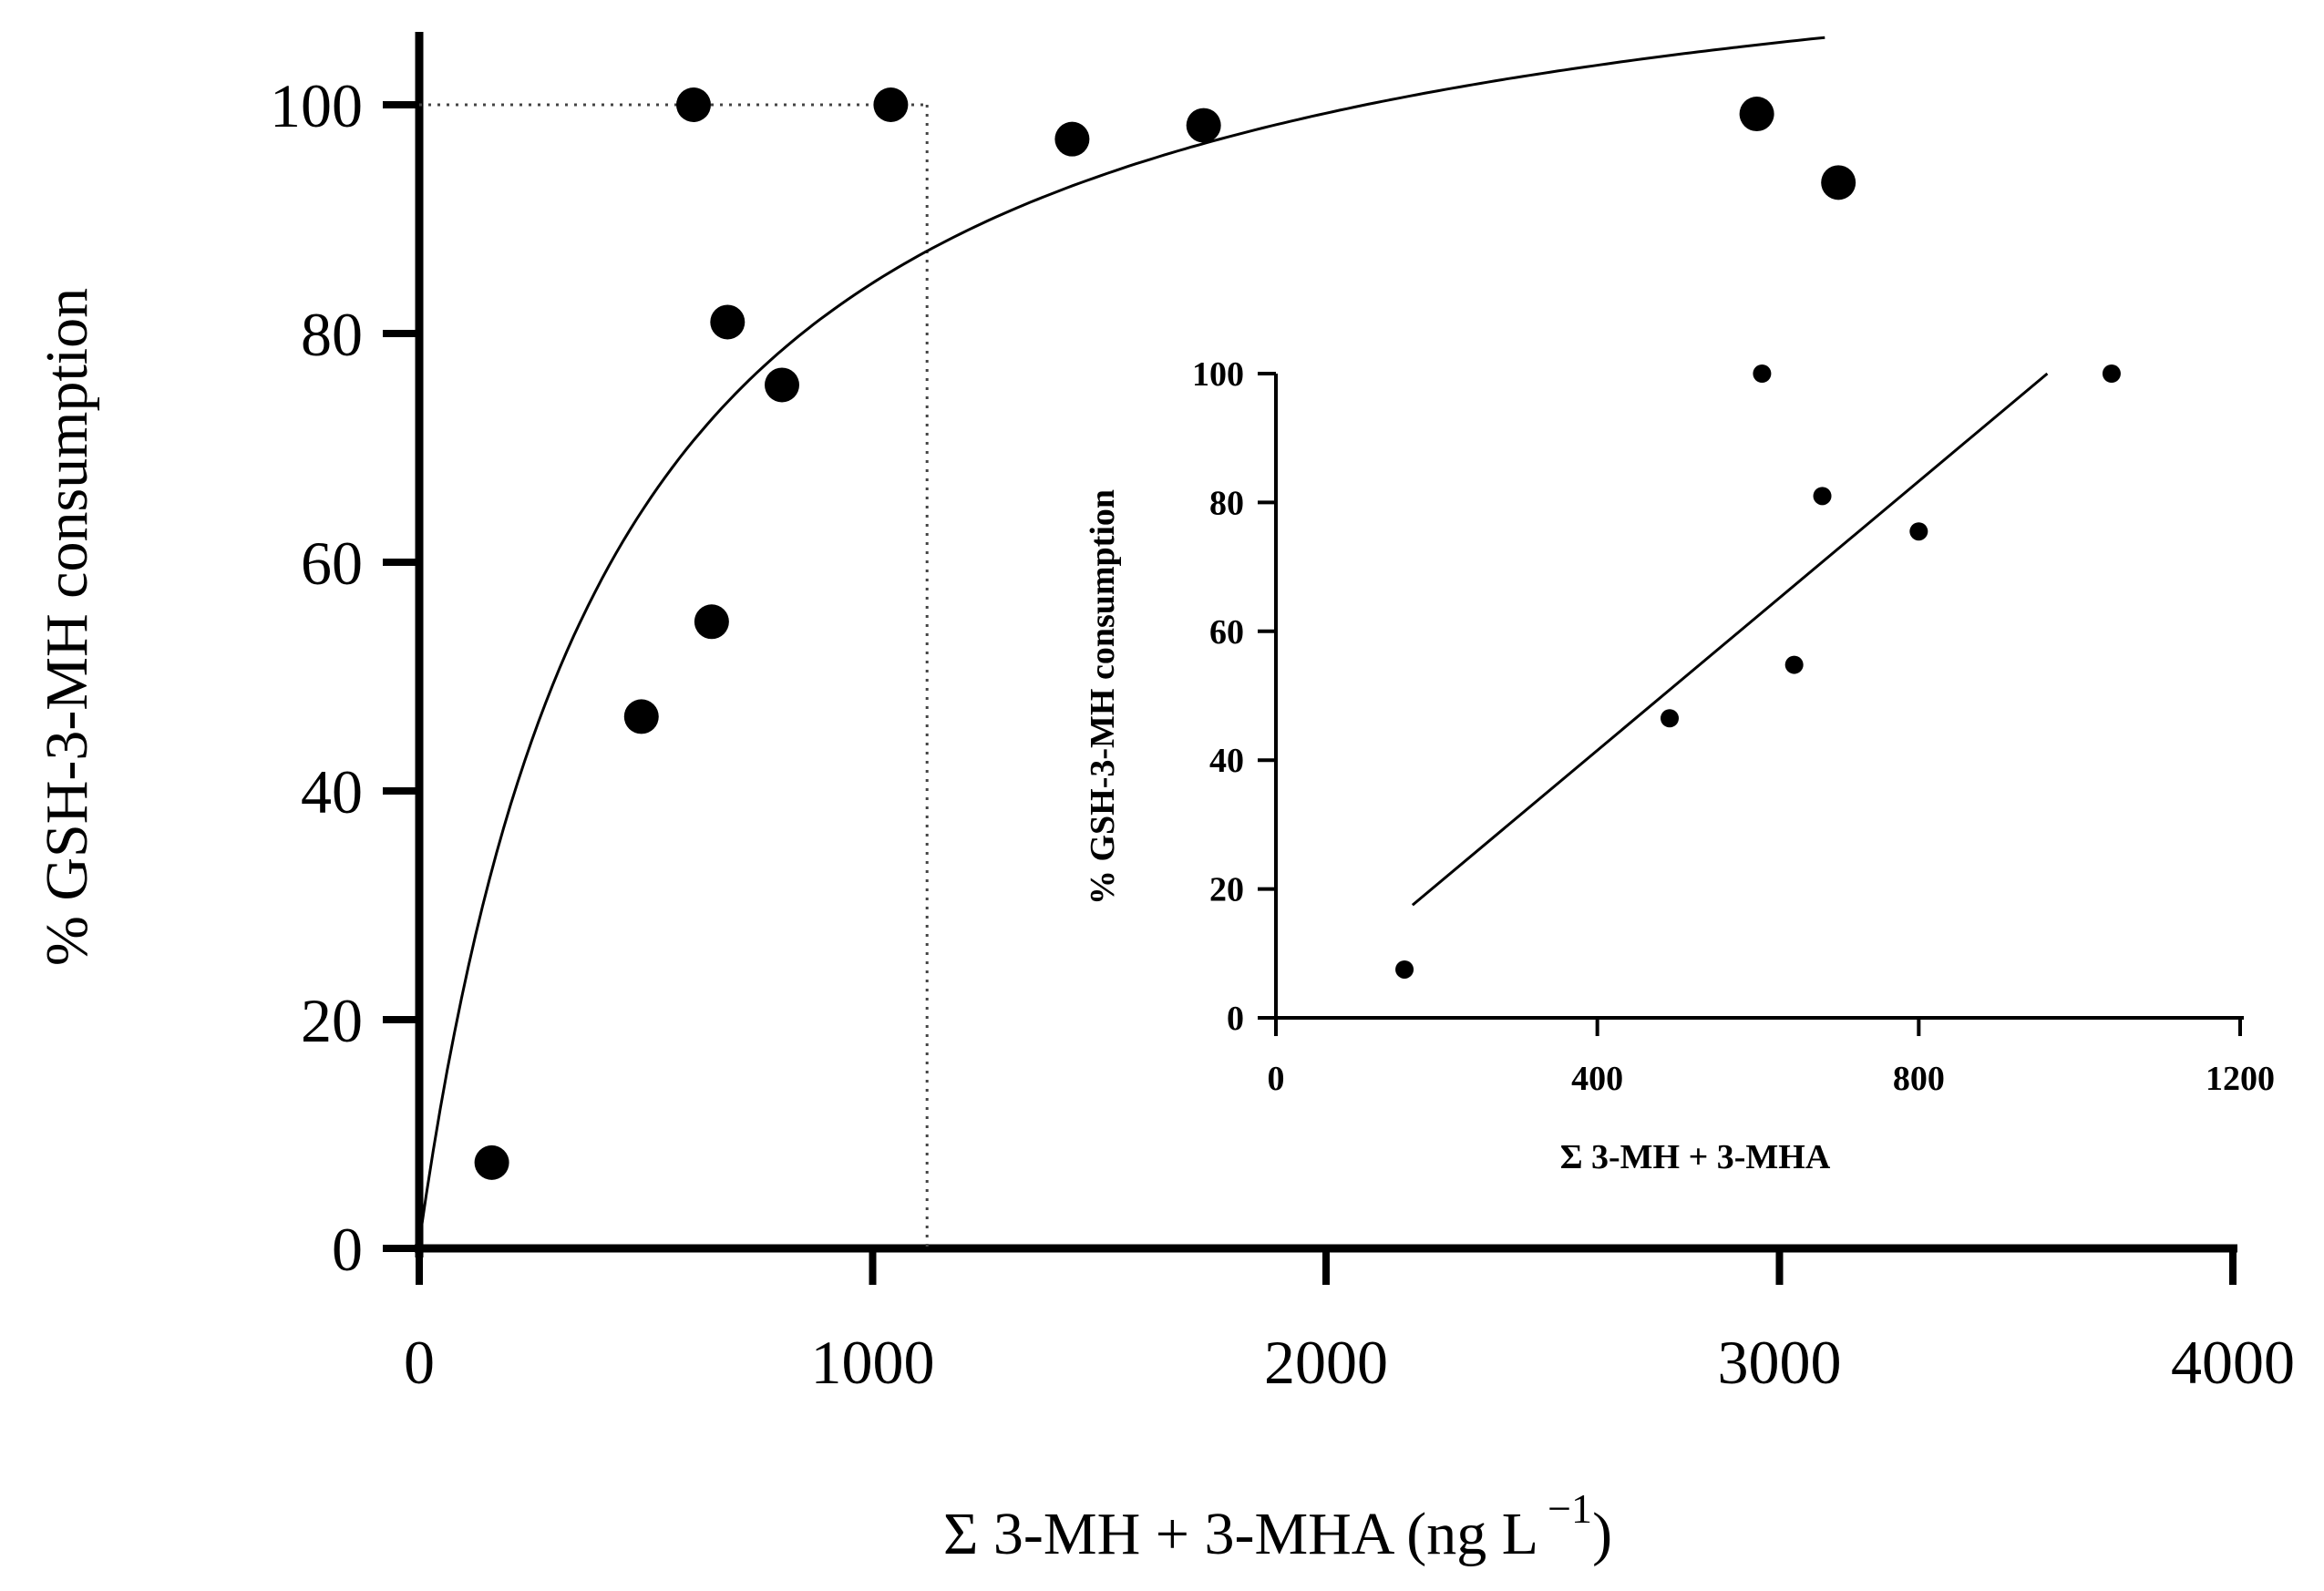  I want to click on main-x-tick-label: 0, so click(419, 1362).